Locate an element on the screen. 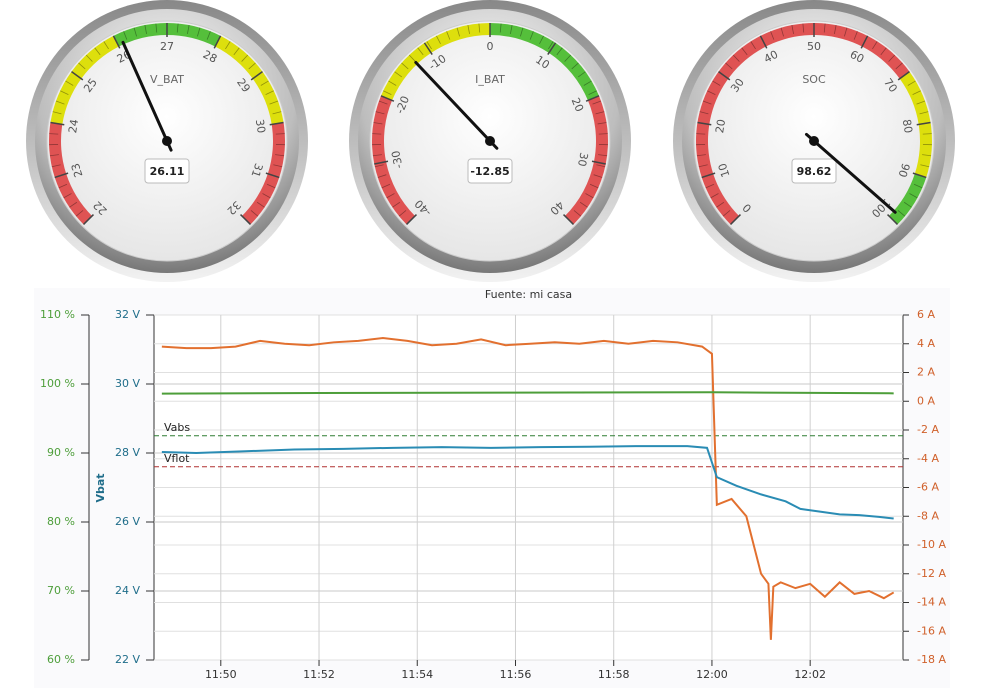 This screenshot has width=995, height=691. y2-tick-label: -8 A is located at coordinates (928, 515).